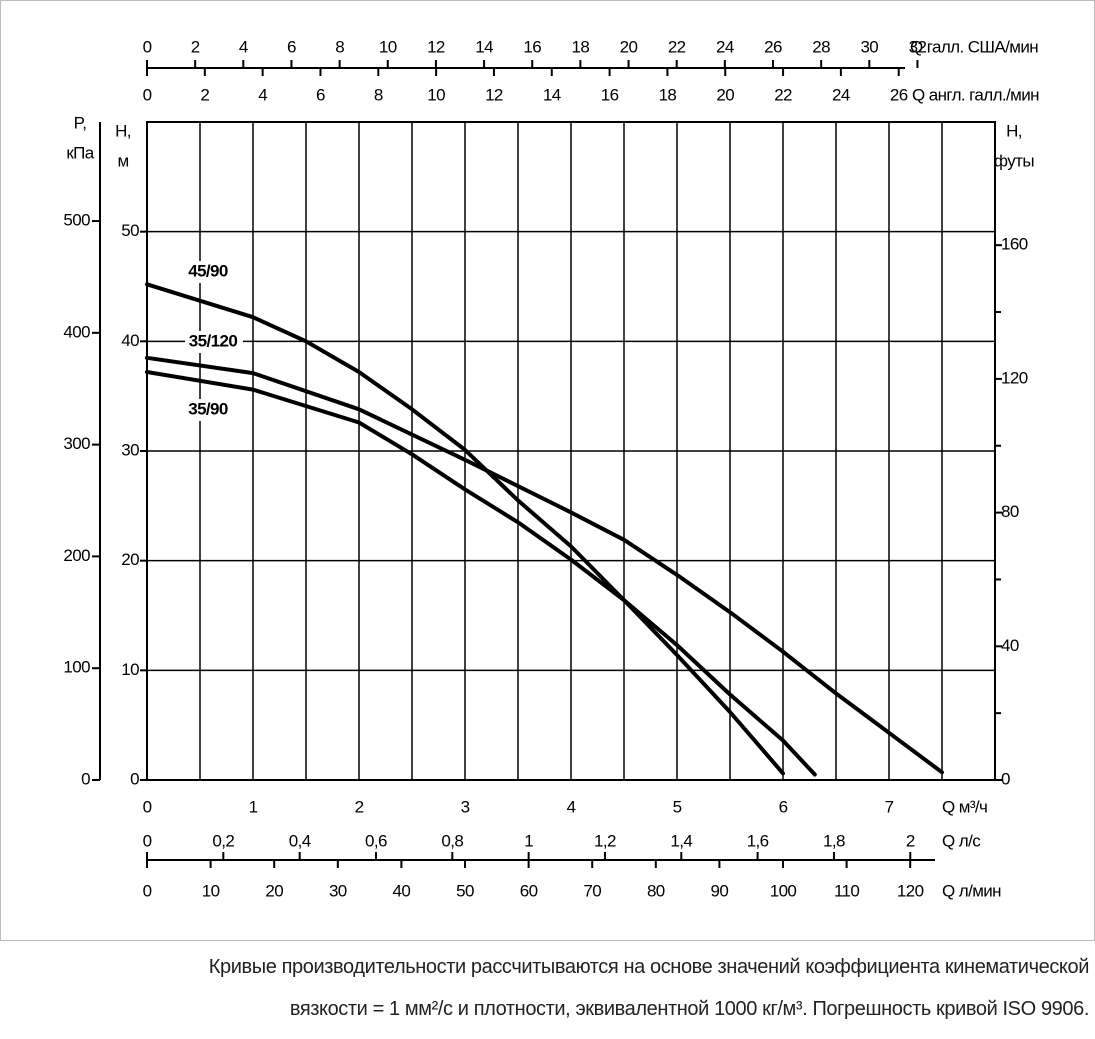 The width and height of the screenshot is (1095, 1039). What do you see at coordinates (320, 94) in the screenshot?
I see `uk_gal_axis-tick-label: 6` at bounding box center [320, 94].